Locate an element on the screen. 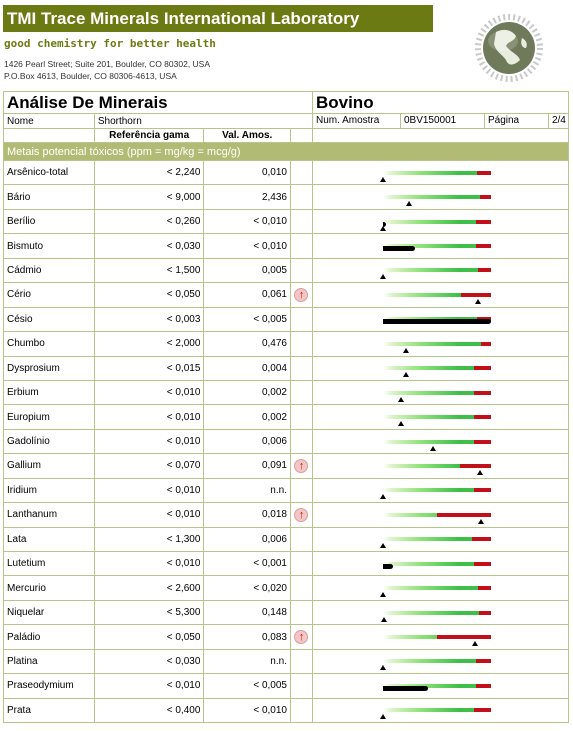 The image size is (573, 731). reference-range: < 1,300 is located at coordinates (149, 539).